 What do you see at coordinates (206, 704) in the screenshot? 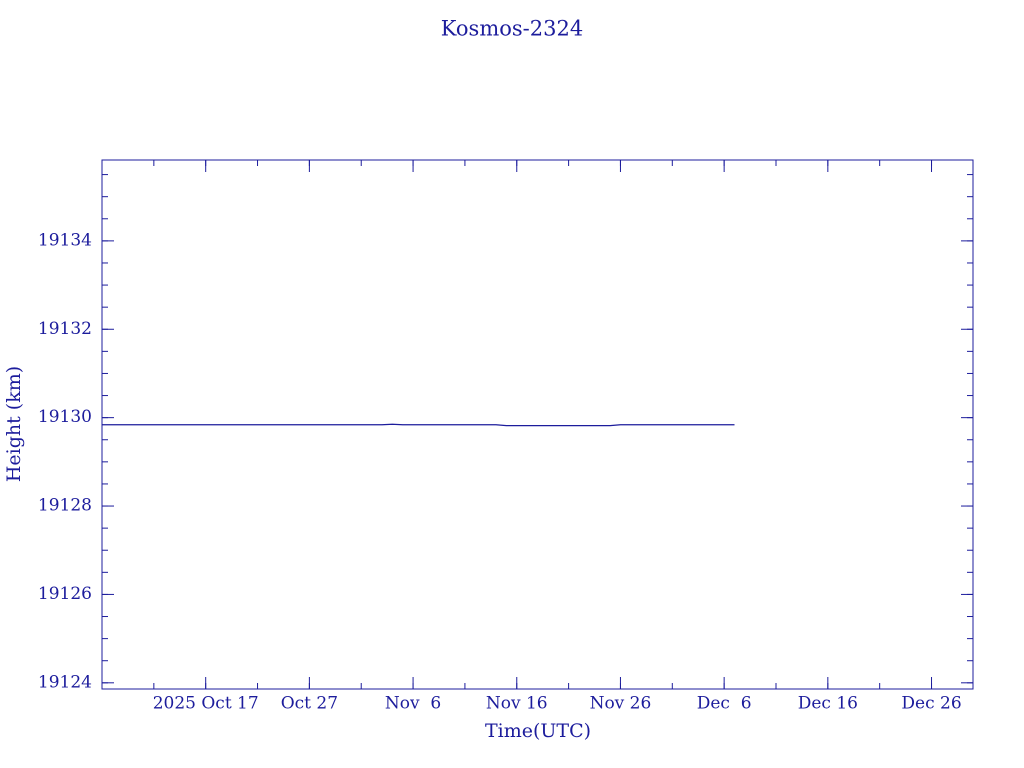
I see `x-tick-label: 2025 Oct 17` at bounding box center [206, 704].